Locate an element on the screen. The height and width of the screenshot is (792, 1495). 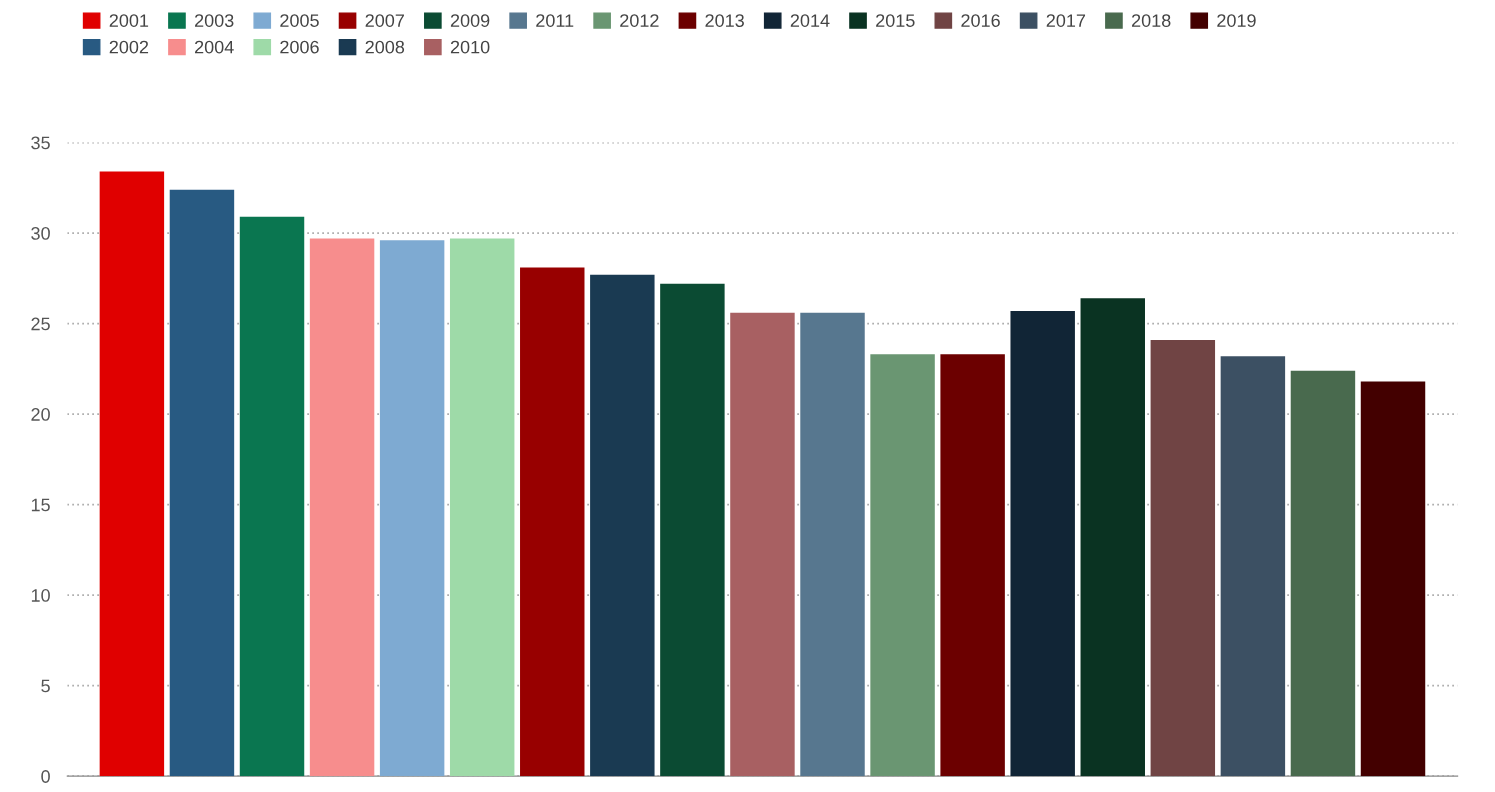
y-tick-label: 20 is located at coordinates (40, 414).